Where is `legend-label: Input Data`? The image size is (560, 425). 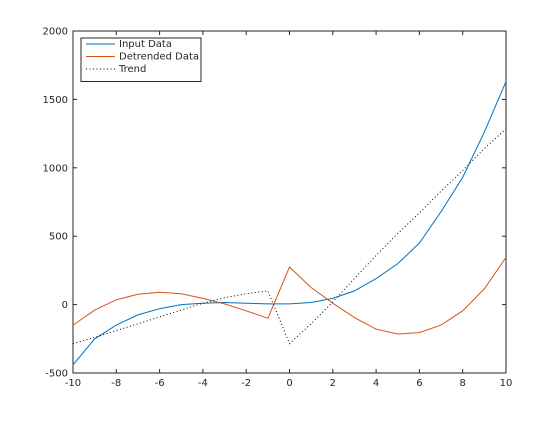
legend-label: Input Data is located at coordinates (145, 44).